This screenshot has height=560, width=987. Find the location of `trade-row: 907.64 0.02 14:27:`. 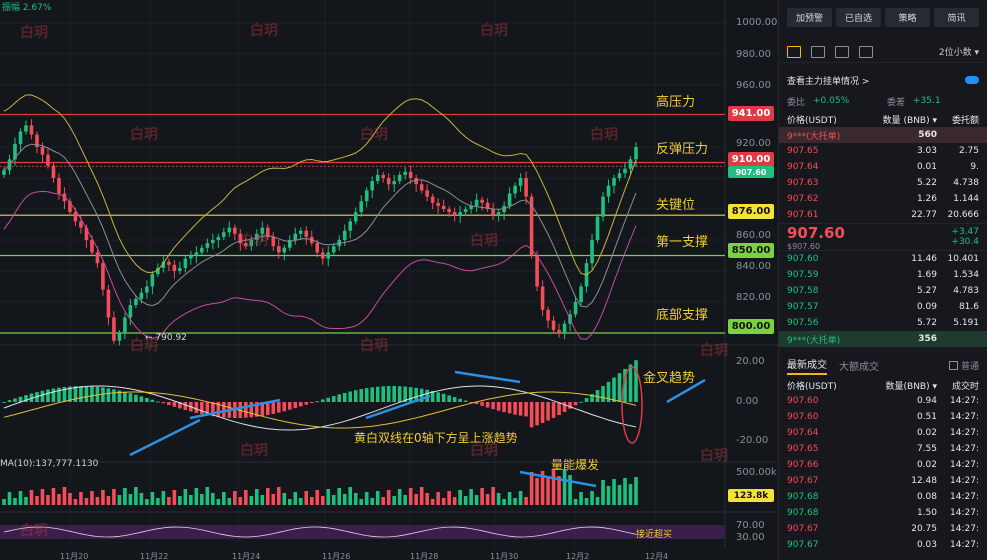

trade-row: 907.64 0.02 14:27: is located at coordinates (883, 433).